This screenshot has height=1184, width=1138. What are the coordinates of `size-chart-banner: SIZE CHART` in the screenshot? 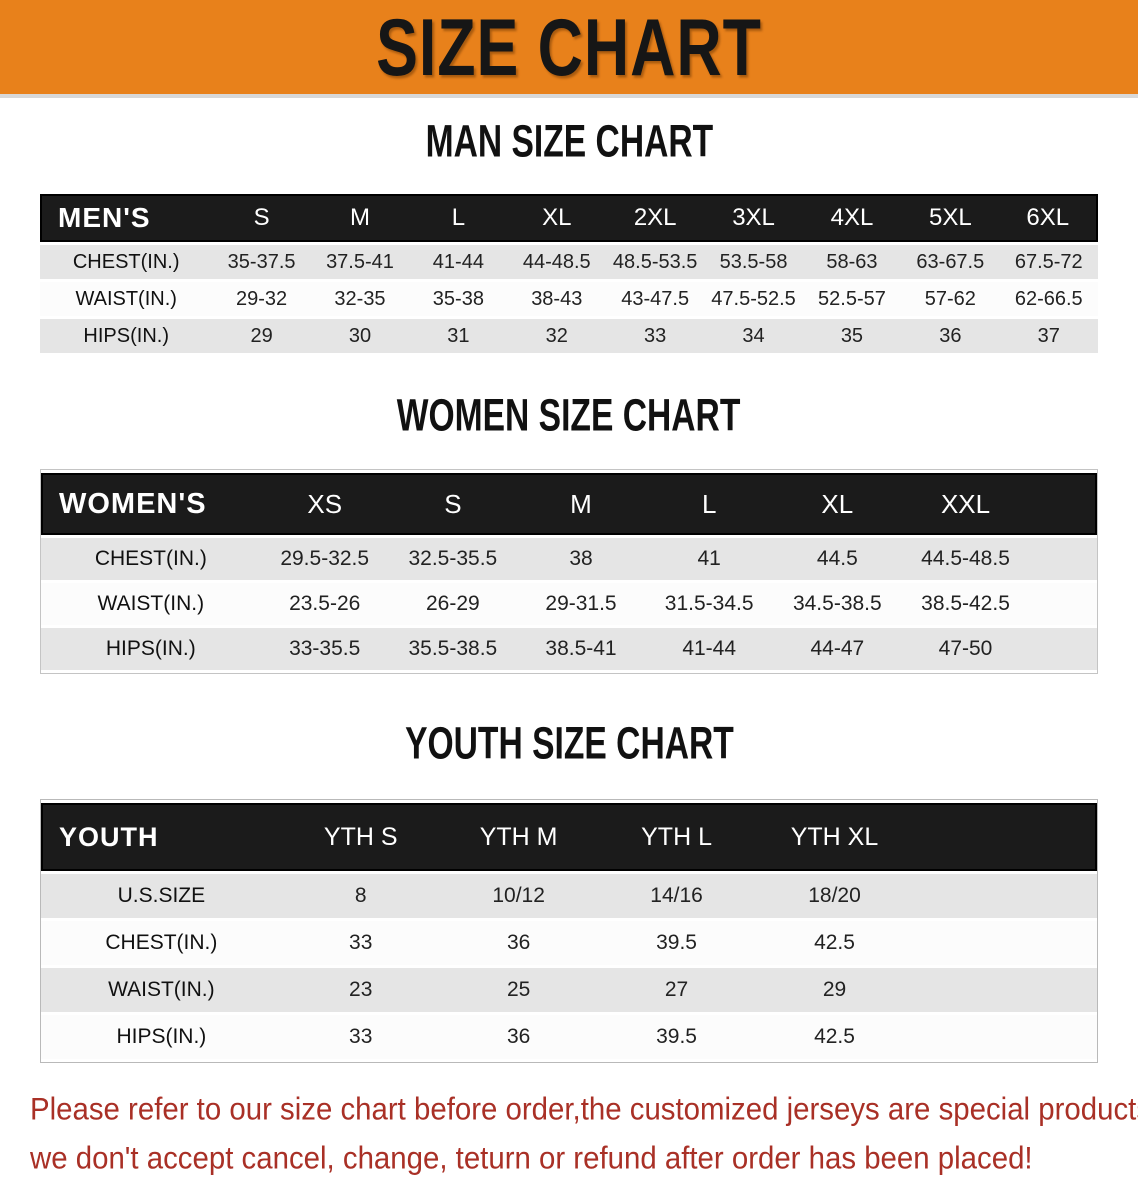 It's located at (569, 49).